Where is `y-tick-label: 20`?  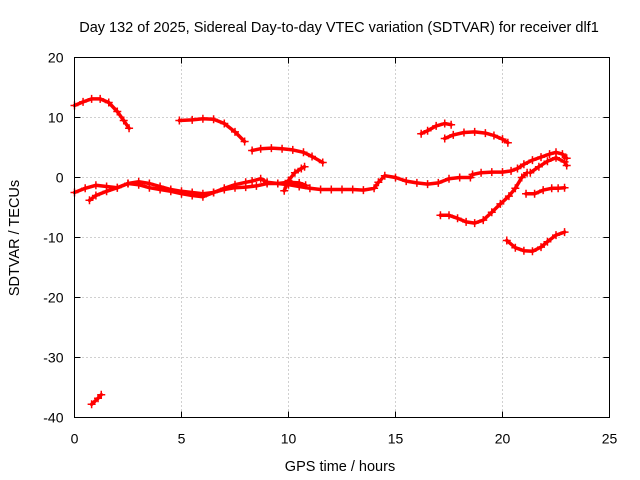
y-tick-label: 20 is located at coordinates (56, 58).